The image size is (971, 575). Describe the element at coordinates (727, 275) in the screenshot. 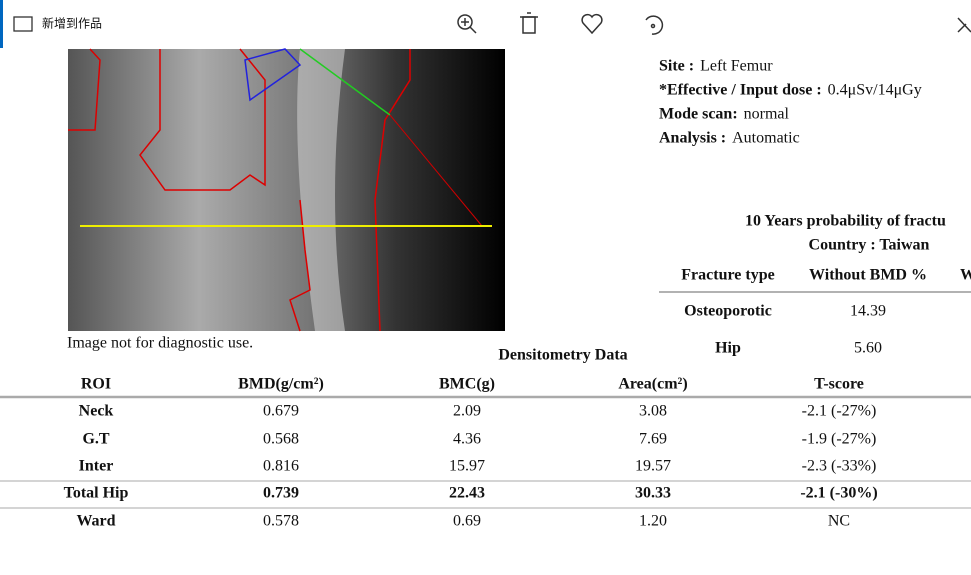

I see `fracture-header: Fracture type` at that location.